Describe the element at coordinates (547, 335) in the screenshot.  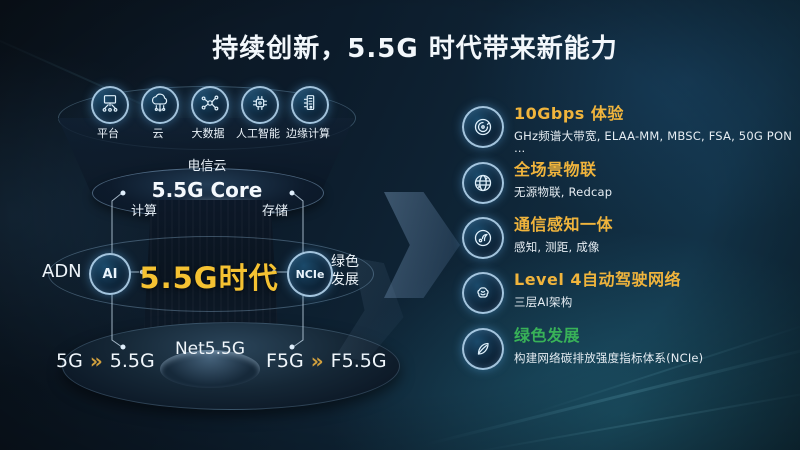
I see `item-title: 绿色发展` at that location.